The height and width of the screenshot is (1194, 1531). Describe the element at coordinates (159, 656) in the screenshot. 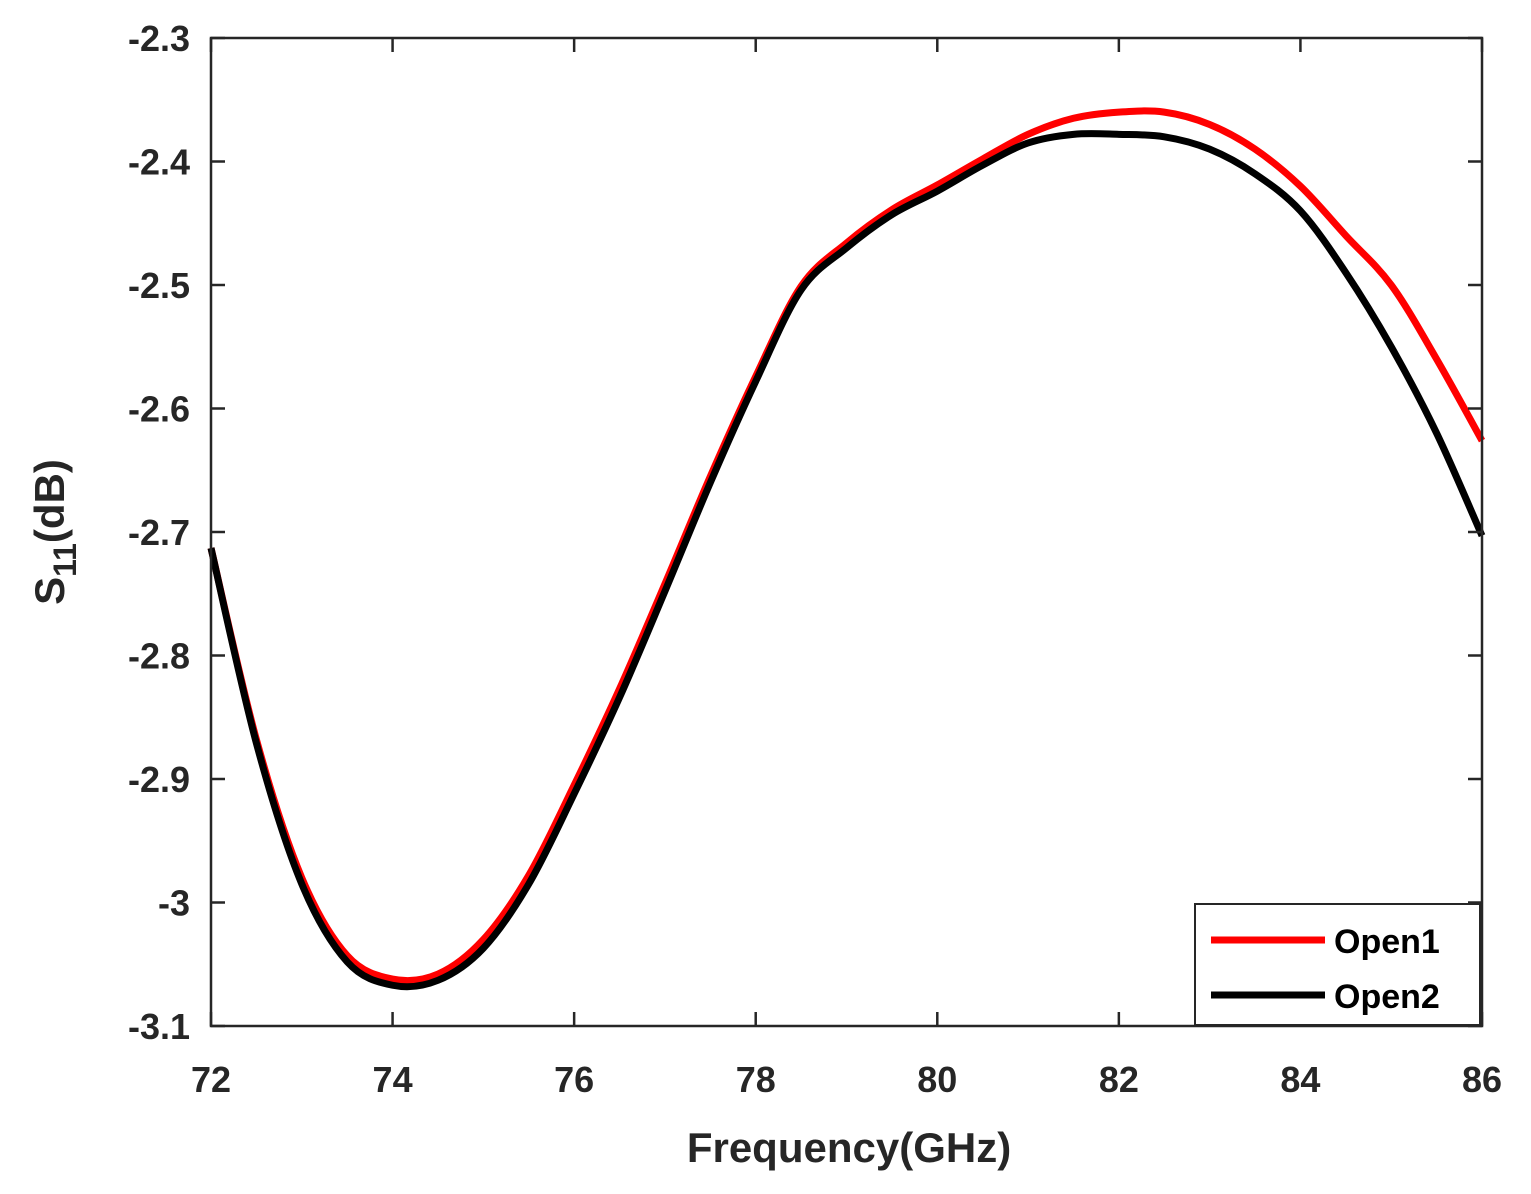

I see `y-tick-label: -2.8` at that location.